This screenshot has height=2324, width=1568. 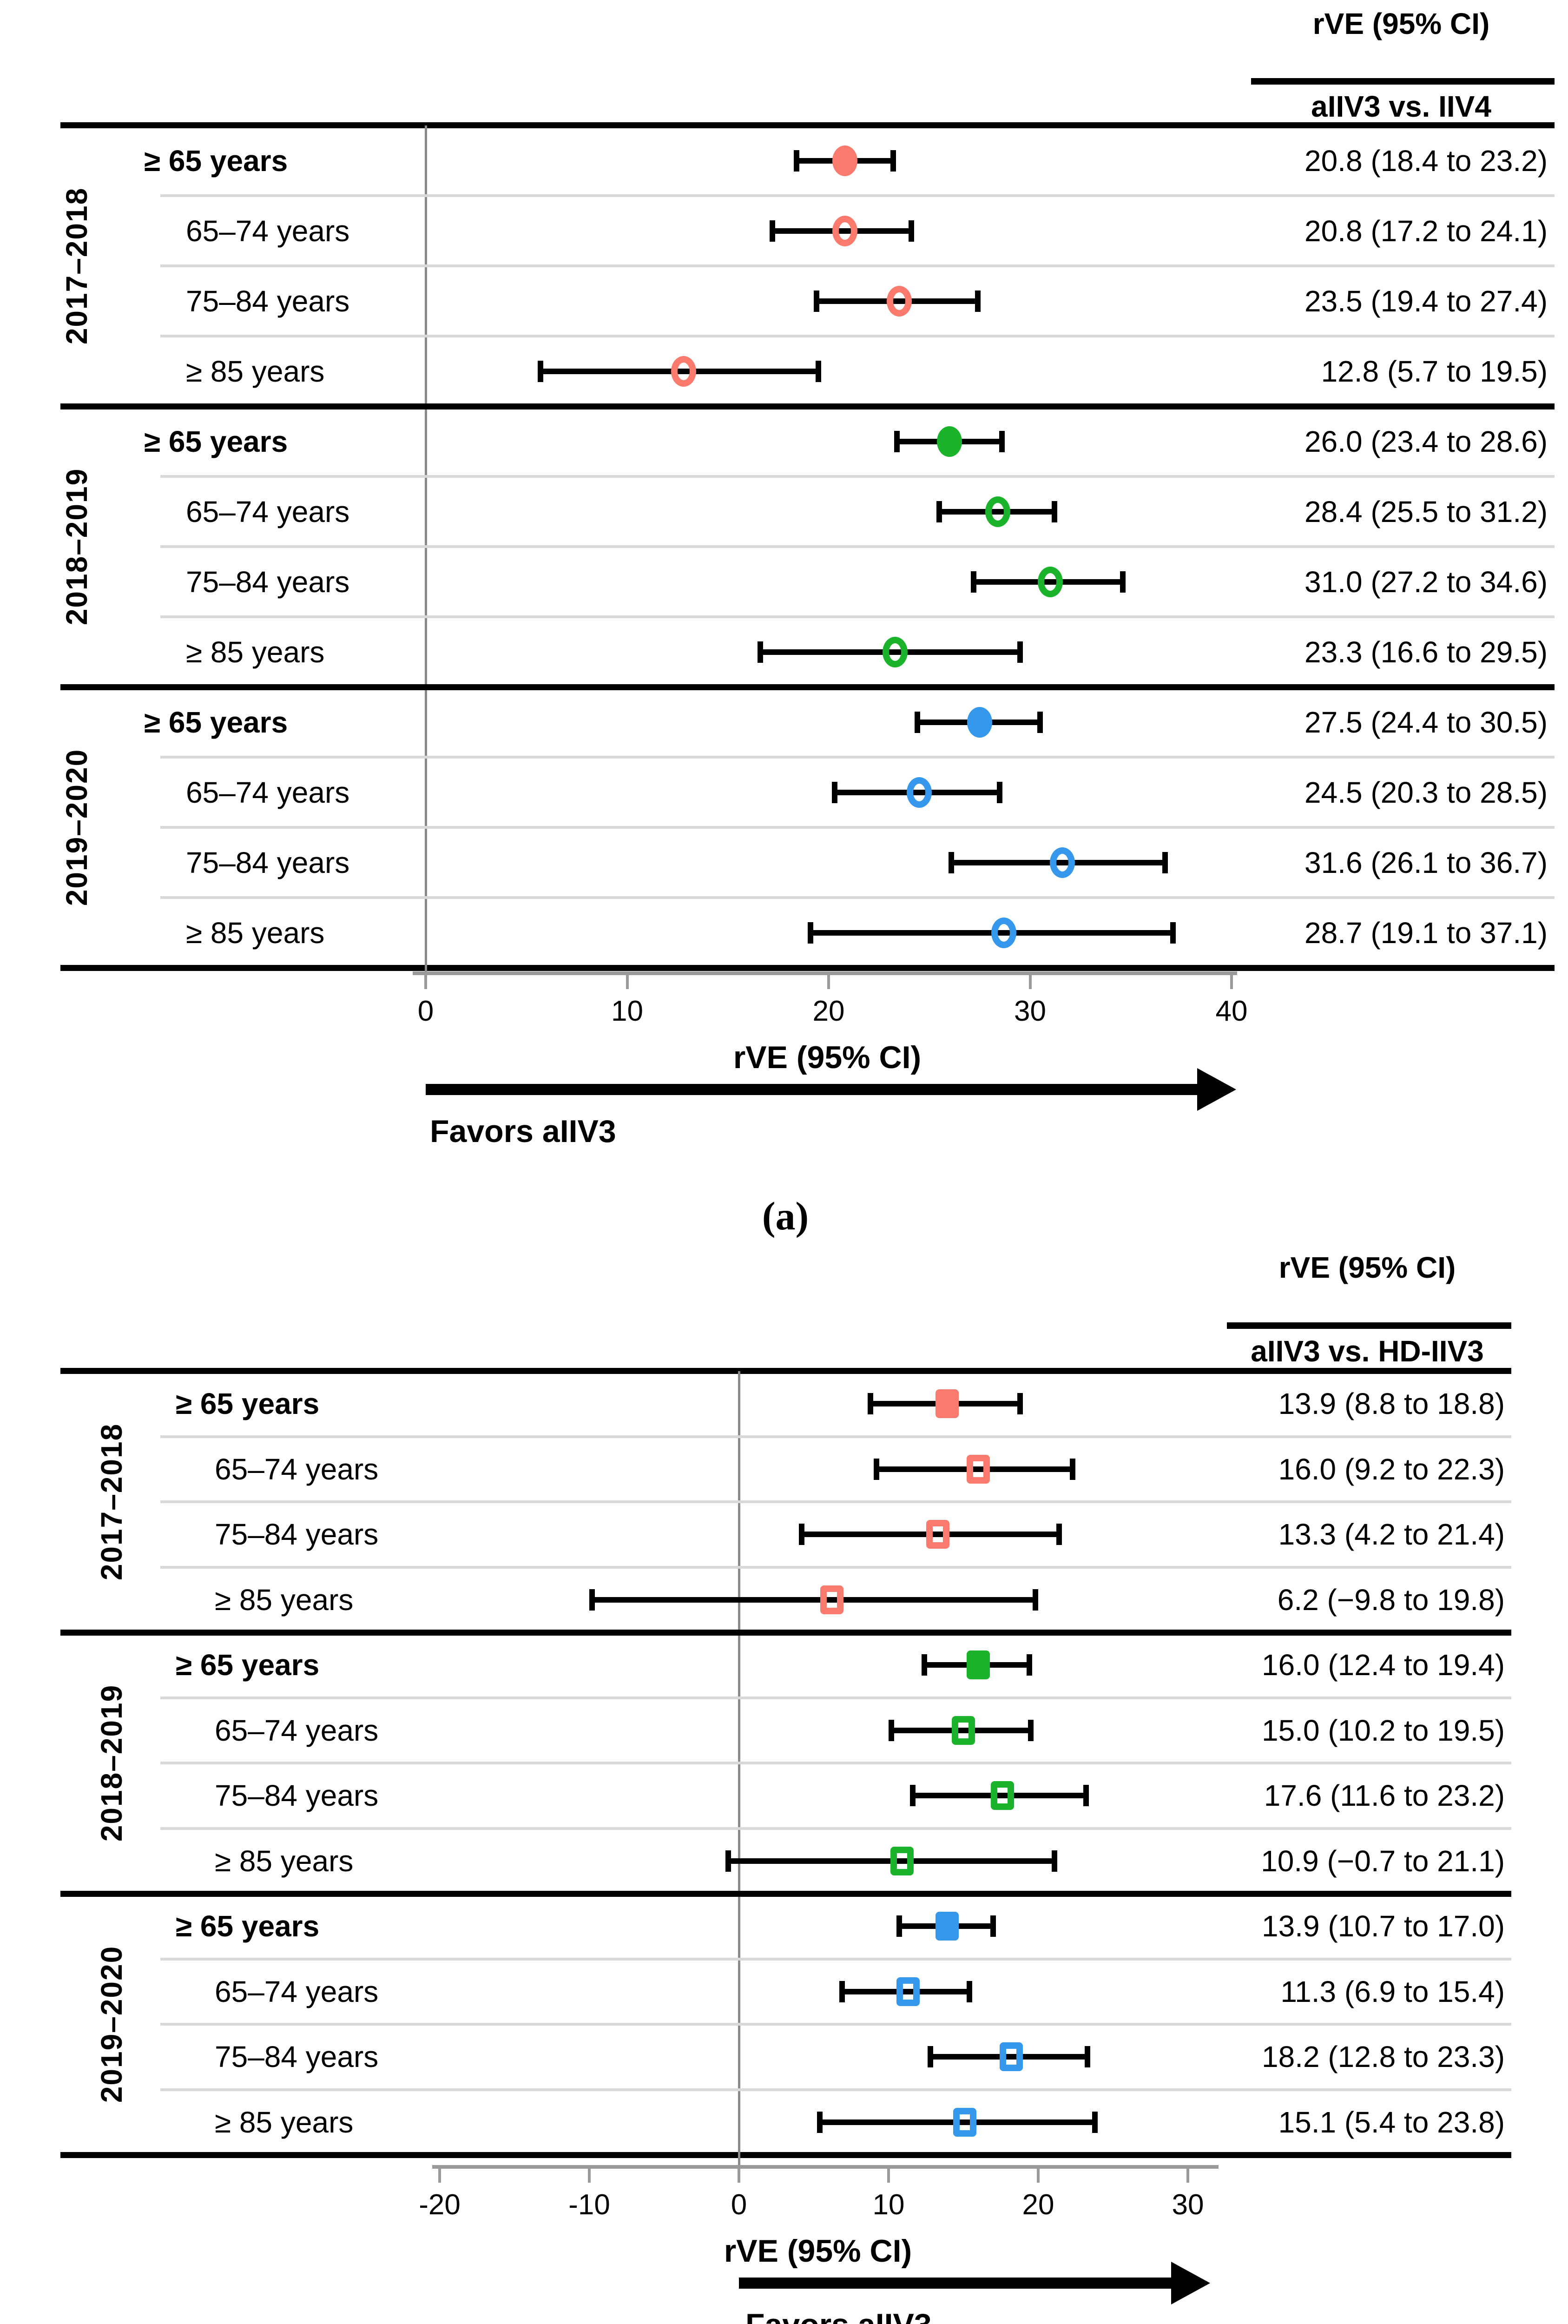 What do you see at coordinates (1368, 1351) in the screenshot?
I see `panel-b-col-header-comparison: aIIV3 vs. HD-IIV3` at bounding box center [1368, 1351].